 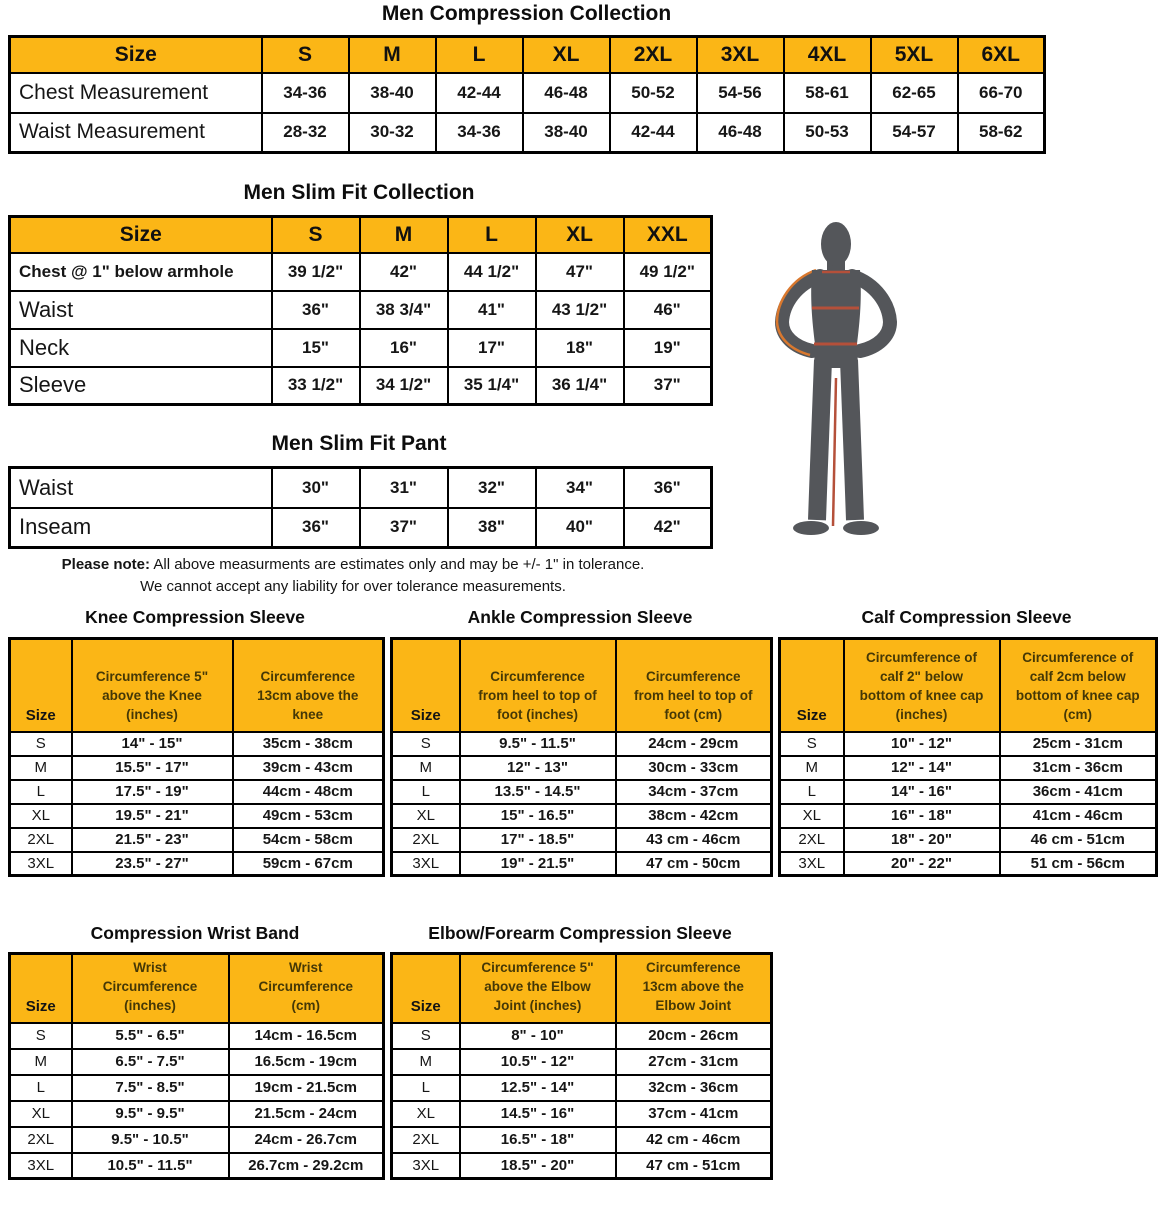 I want to click on value-cell: 37cm - 41cm, so click(x=693, y=1113).